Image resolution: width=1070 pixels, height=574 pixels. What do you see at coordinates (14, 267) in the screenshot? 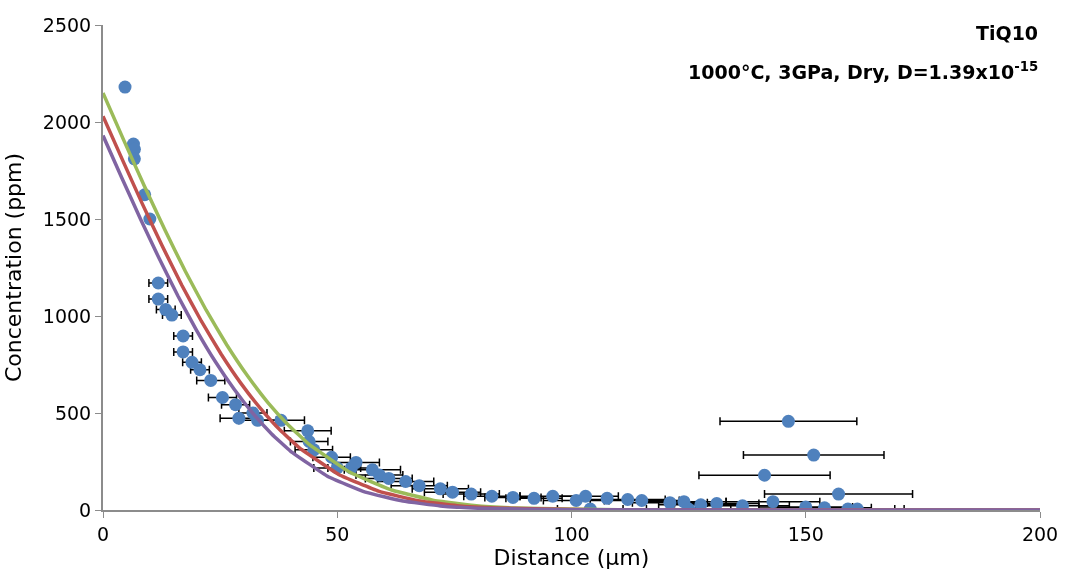
I see `y-axis-title: Concentration (ppm)` at bounding box center [14, 267].